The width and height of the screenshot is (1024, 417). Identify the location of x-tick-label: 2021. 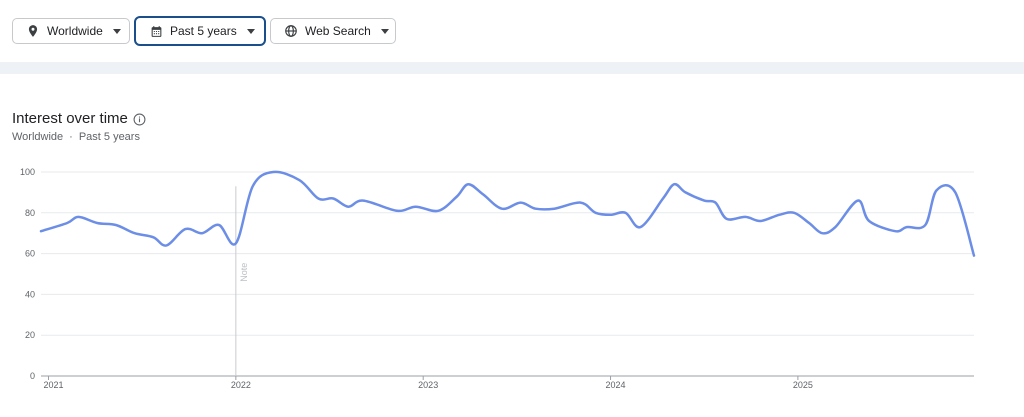
(53, 385).